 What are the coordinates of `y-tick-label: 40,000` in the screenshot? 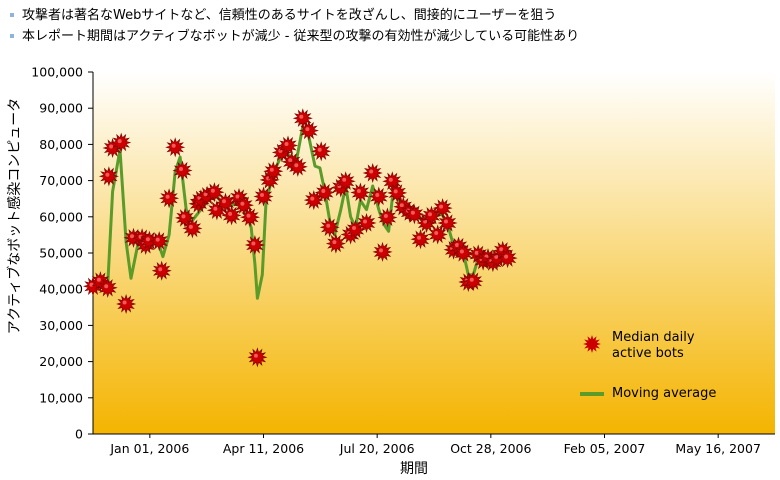 It's located at (61, 289).